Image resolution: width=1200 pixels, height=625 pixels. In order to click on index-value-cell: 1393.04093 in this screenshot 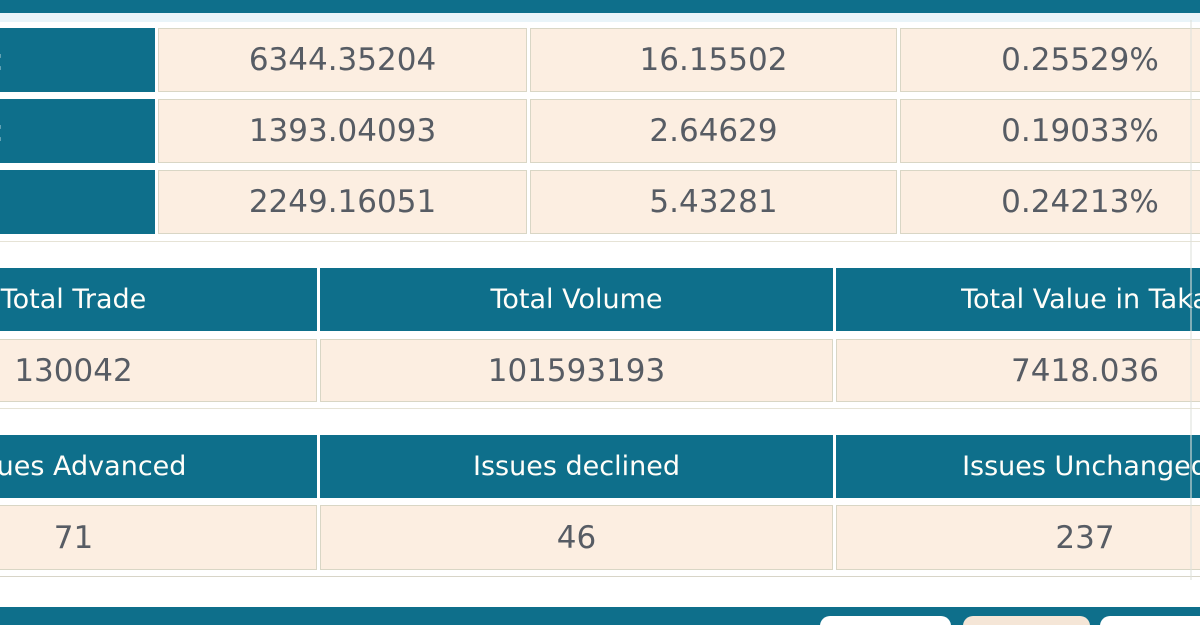, I will do `click(342, 131)`.